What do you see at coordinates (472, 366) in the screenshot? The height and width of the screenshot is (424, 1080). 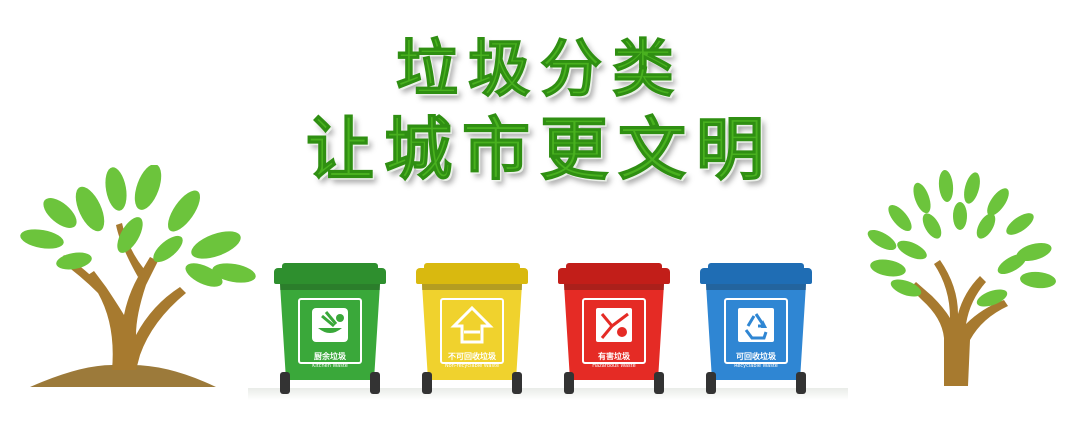 I see `bin-label-english: Non-recyclable Waste` at bounding box center [472, 366].